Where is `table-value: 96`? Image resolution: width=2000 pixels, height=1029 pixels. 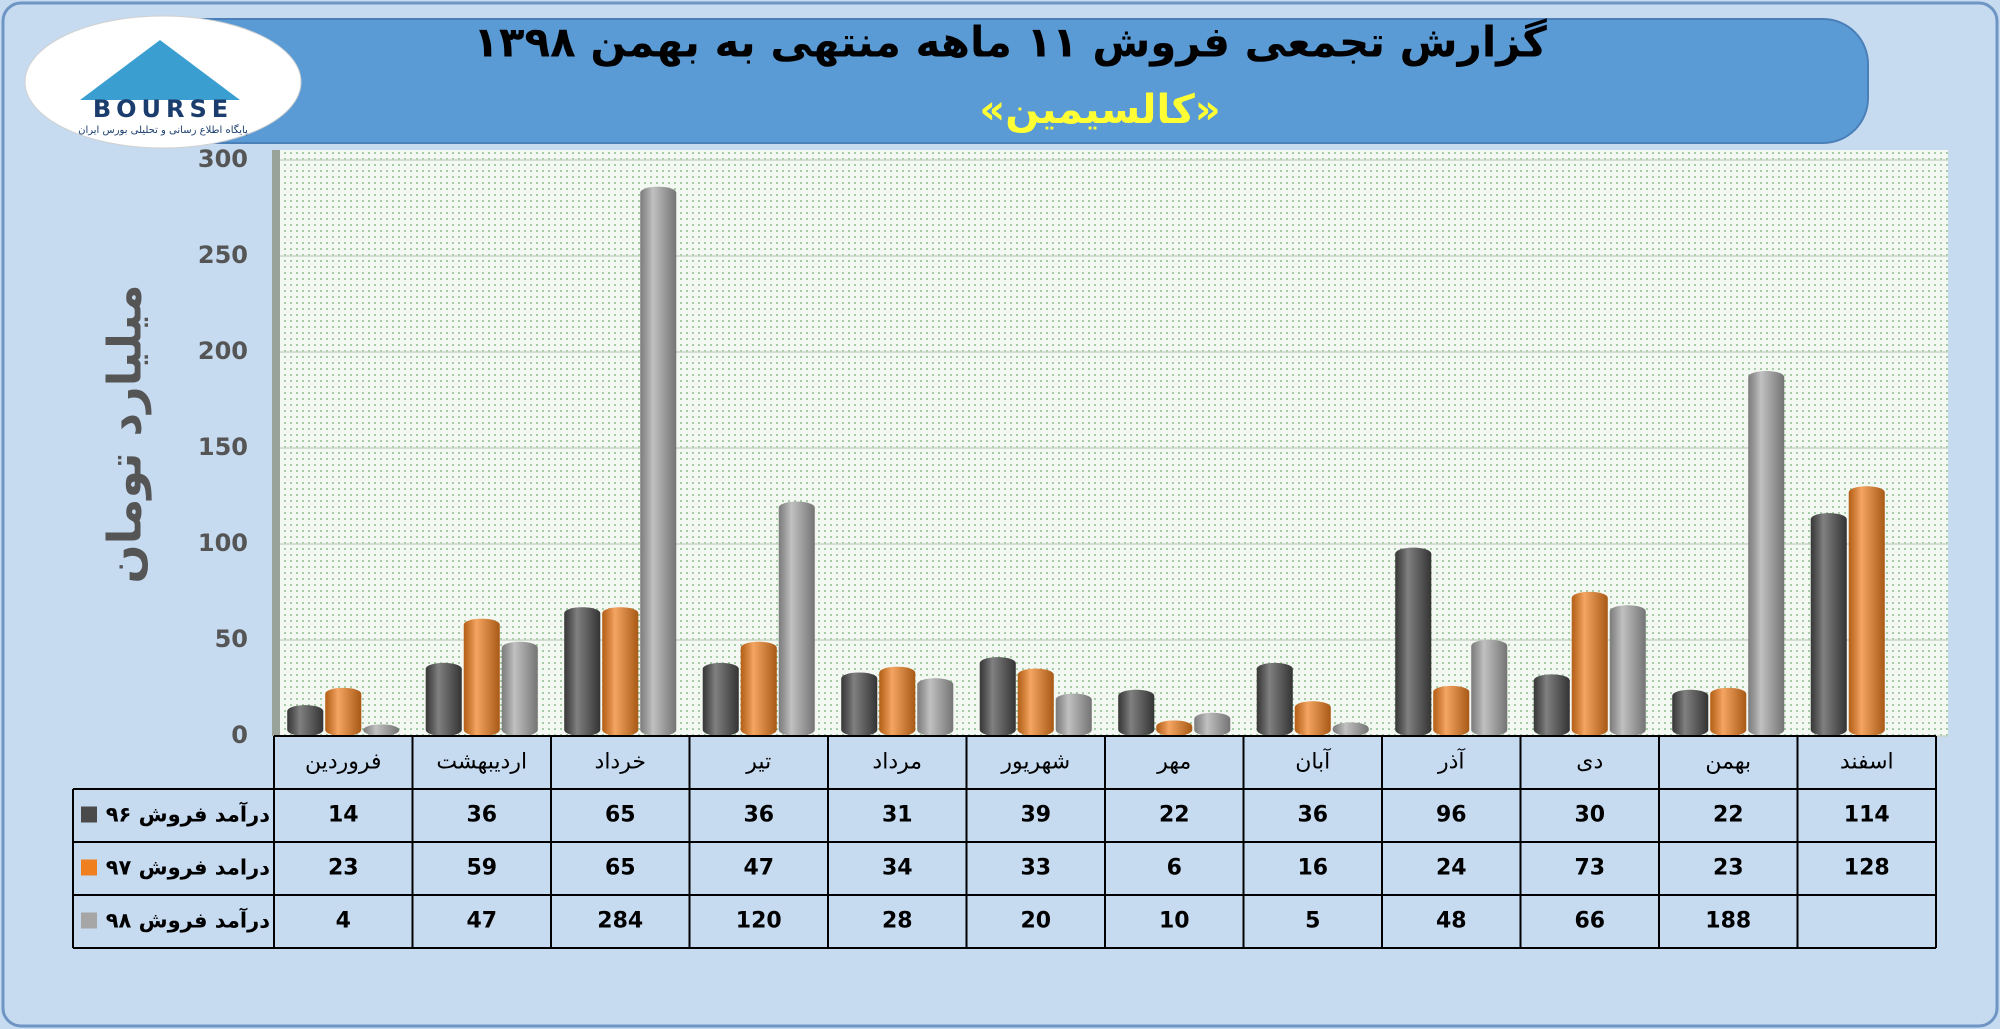
table-value: 96 is located at coordinates (1451, 815).